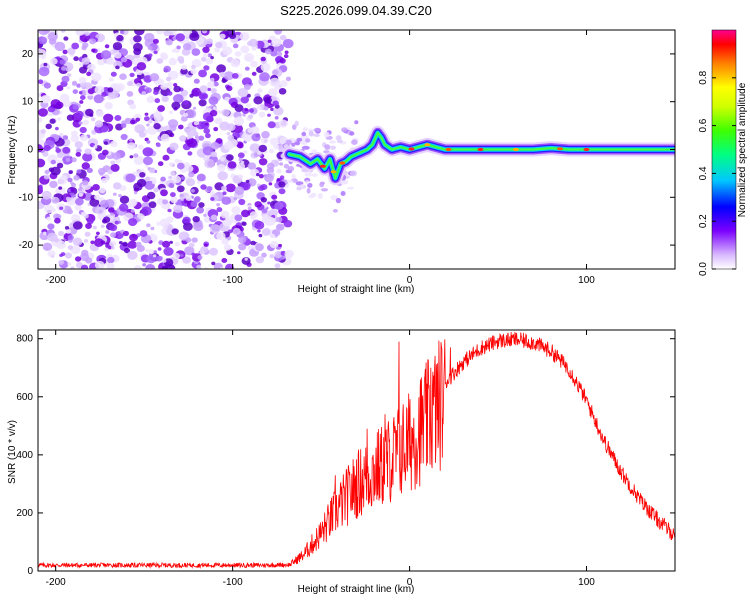  What do you see at coordinates (703, 173) in the screenshot?
I see `colorbar-tick-label: 0.4` at bounding box center [703, 173].